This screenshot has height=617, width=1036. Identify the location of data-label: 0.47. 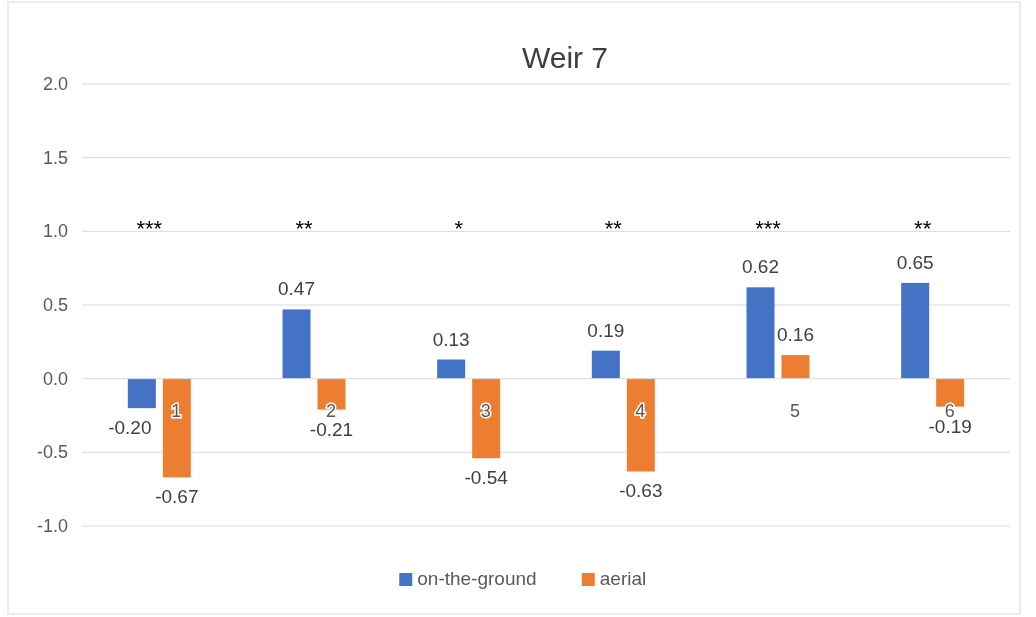
(296, 289).